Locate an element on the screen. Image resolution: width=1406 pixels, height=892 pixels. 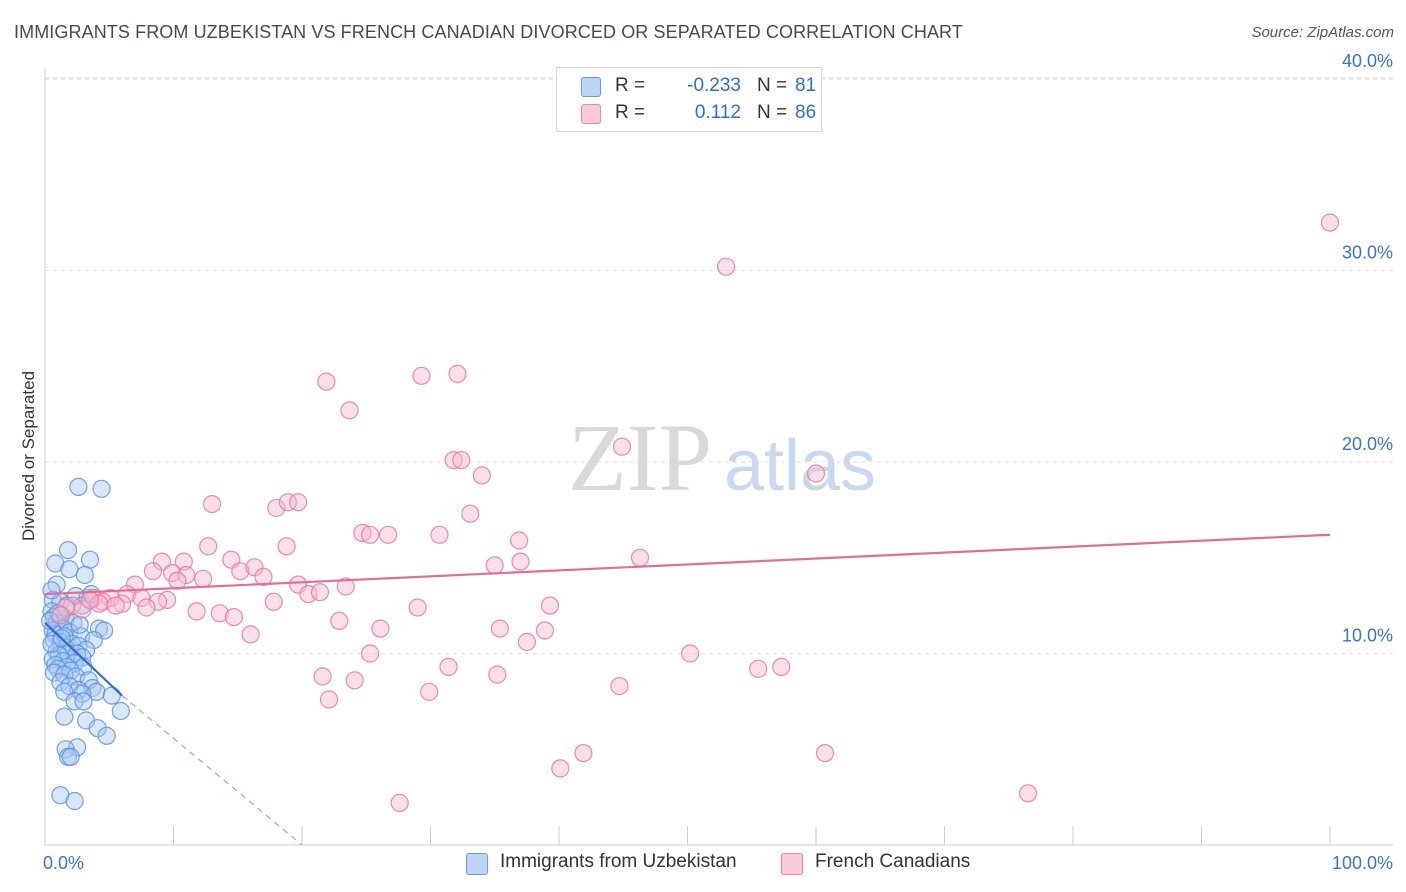
y-tick-label: 30.0% is located at coordinates (1367, 253).